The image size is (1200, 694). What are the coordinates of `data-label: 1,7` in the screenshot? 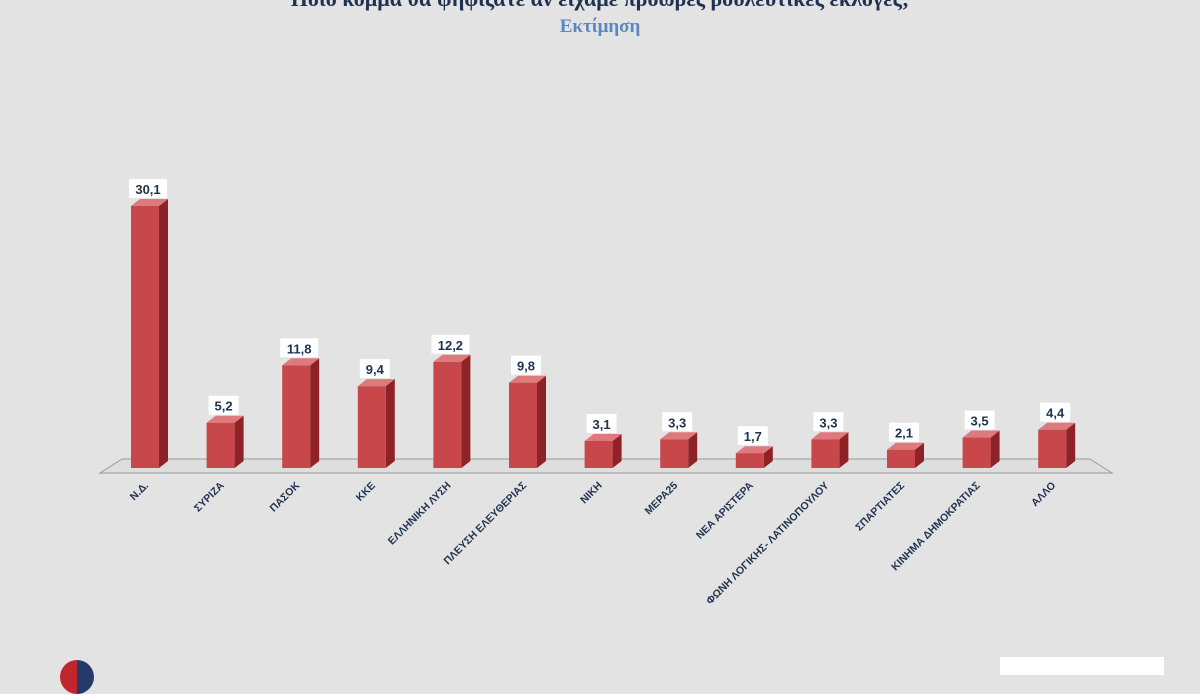 It's located at (752, 436).